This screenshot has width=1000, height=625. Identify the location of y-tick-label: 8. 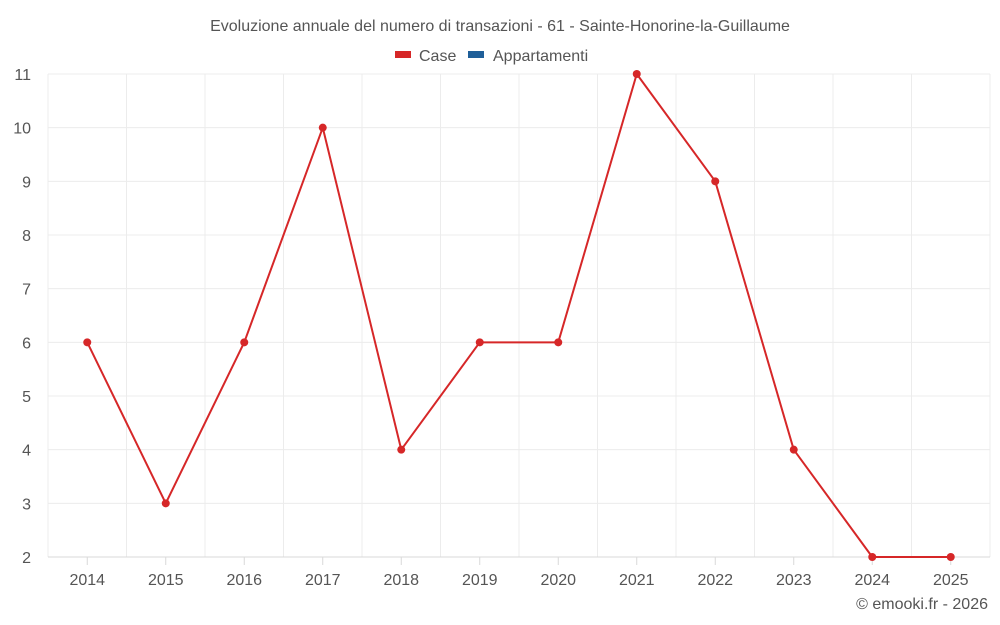
(26, 236).